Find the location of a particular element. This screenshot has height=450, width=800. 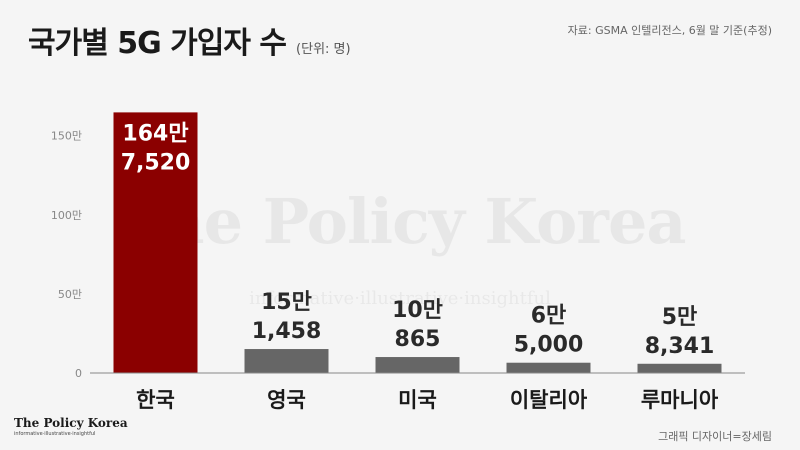

chart-title: 국가별 5G 가입자 수 is located at coordinates (157, 43).